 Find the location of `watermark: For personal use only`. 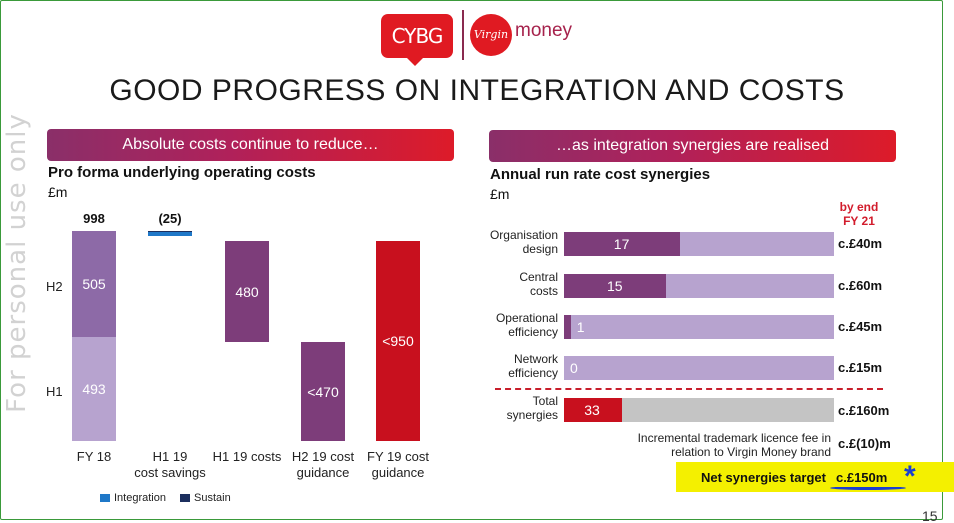

watermark: For personal use only is located at coordinates (17, 263).